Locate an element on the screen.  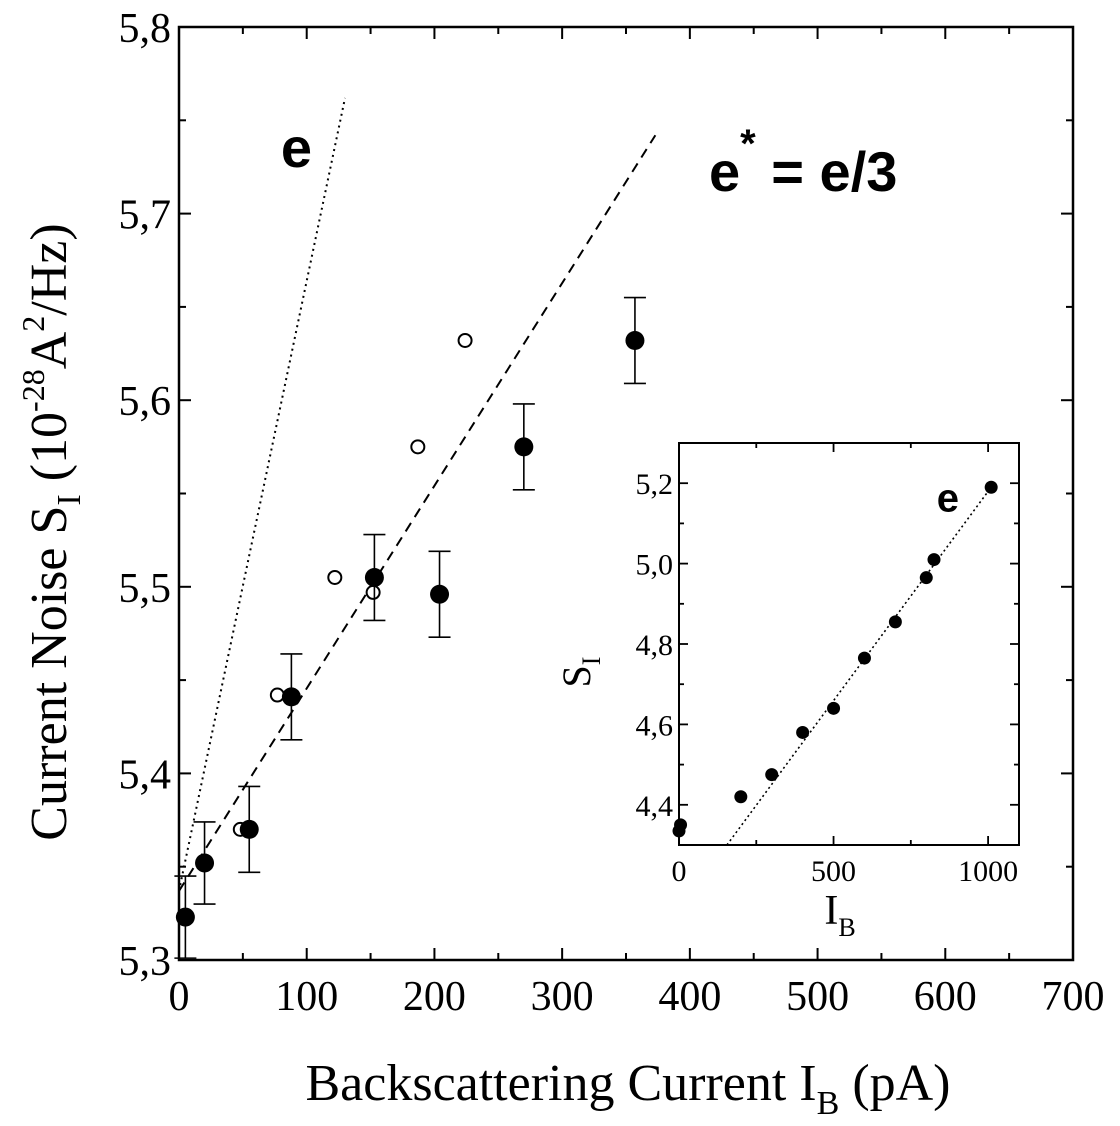
x-tick-label: 600 is located at coordinates (945, 997).